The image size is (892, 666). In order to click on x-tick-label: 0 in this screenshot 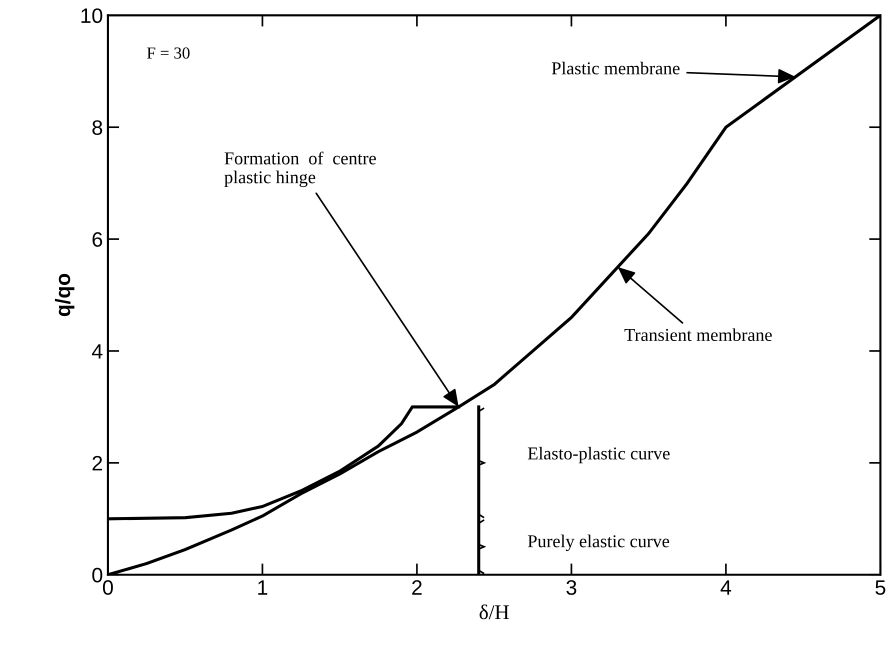, I will do `click(107, 587)`.